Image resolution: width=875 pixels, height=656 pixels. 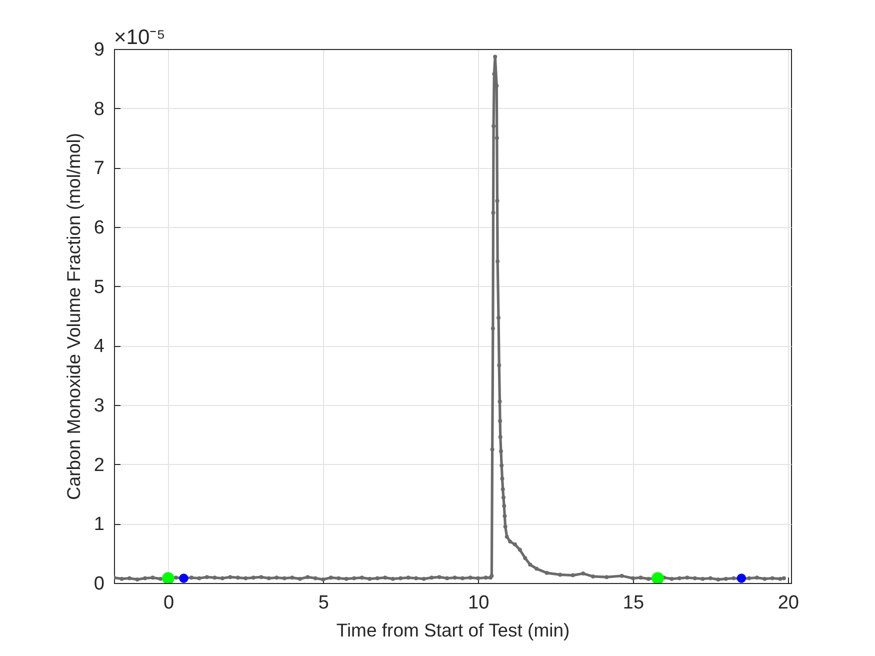 I want to click on x-tick-label: 0, so click(x=168, y=603).